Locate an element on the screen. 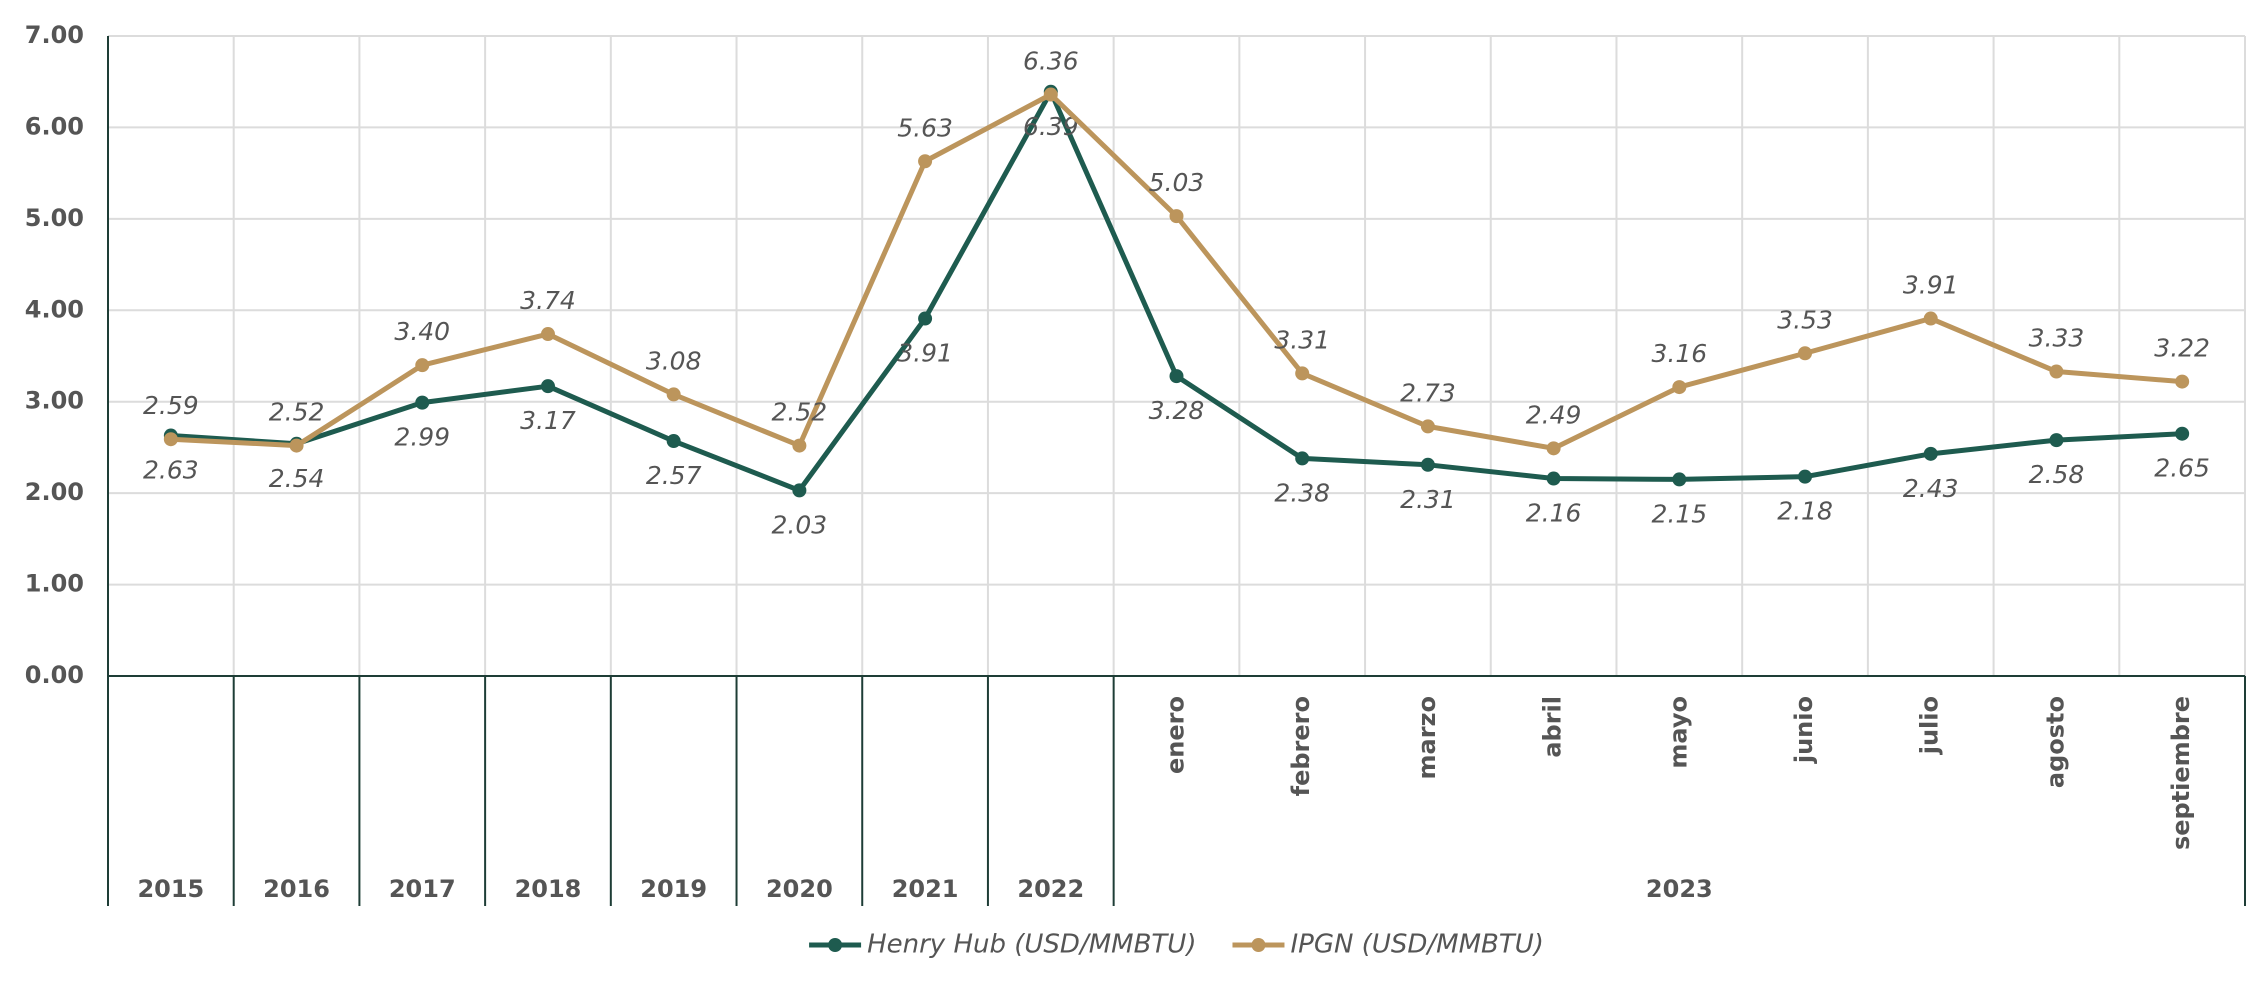 The width and height of the screenshot is (2259, 982). x-tick-label: junio is located at coordinates (1804, 730).